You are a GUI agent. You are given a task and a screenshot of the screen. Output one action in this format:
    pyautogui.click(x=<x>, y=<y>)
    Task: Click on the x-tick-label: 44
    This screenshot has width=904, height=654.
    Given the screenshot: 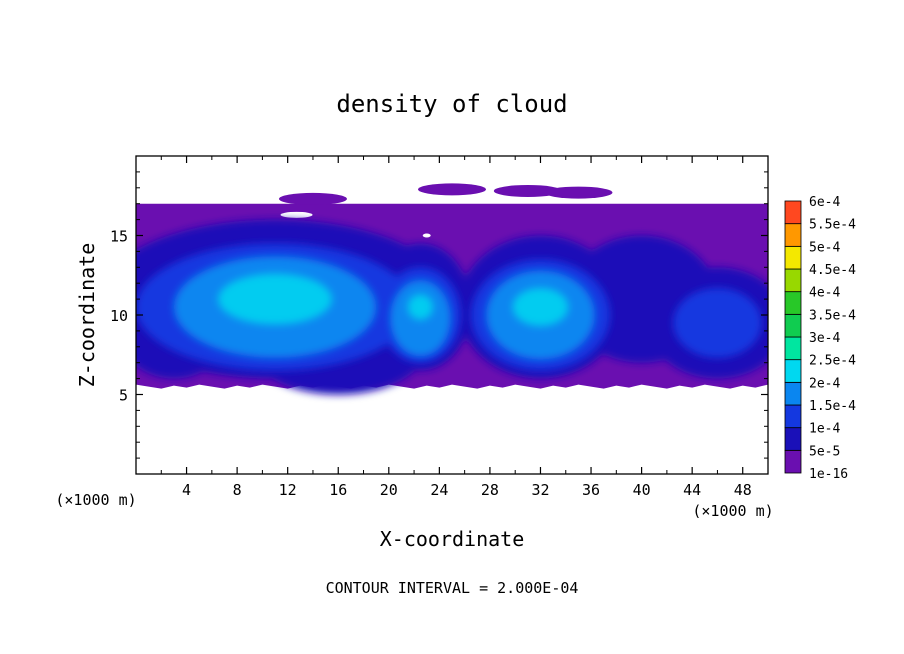 What is the action you would take?
    pyautogui.click(x=692, y=490)
    